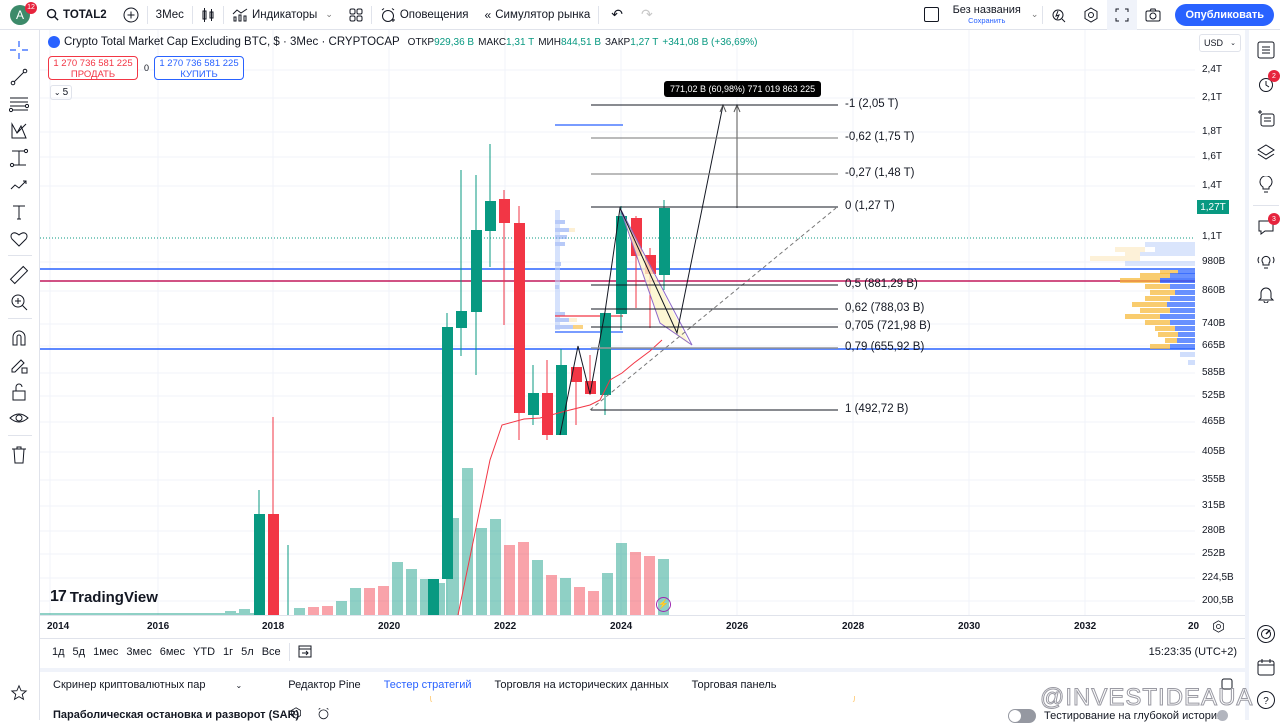 The width and height of the screenshot is (1280, 723). Describe the element at coordinates (1266, 261) in the screenshot. I see `streams-button` at that location.